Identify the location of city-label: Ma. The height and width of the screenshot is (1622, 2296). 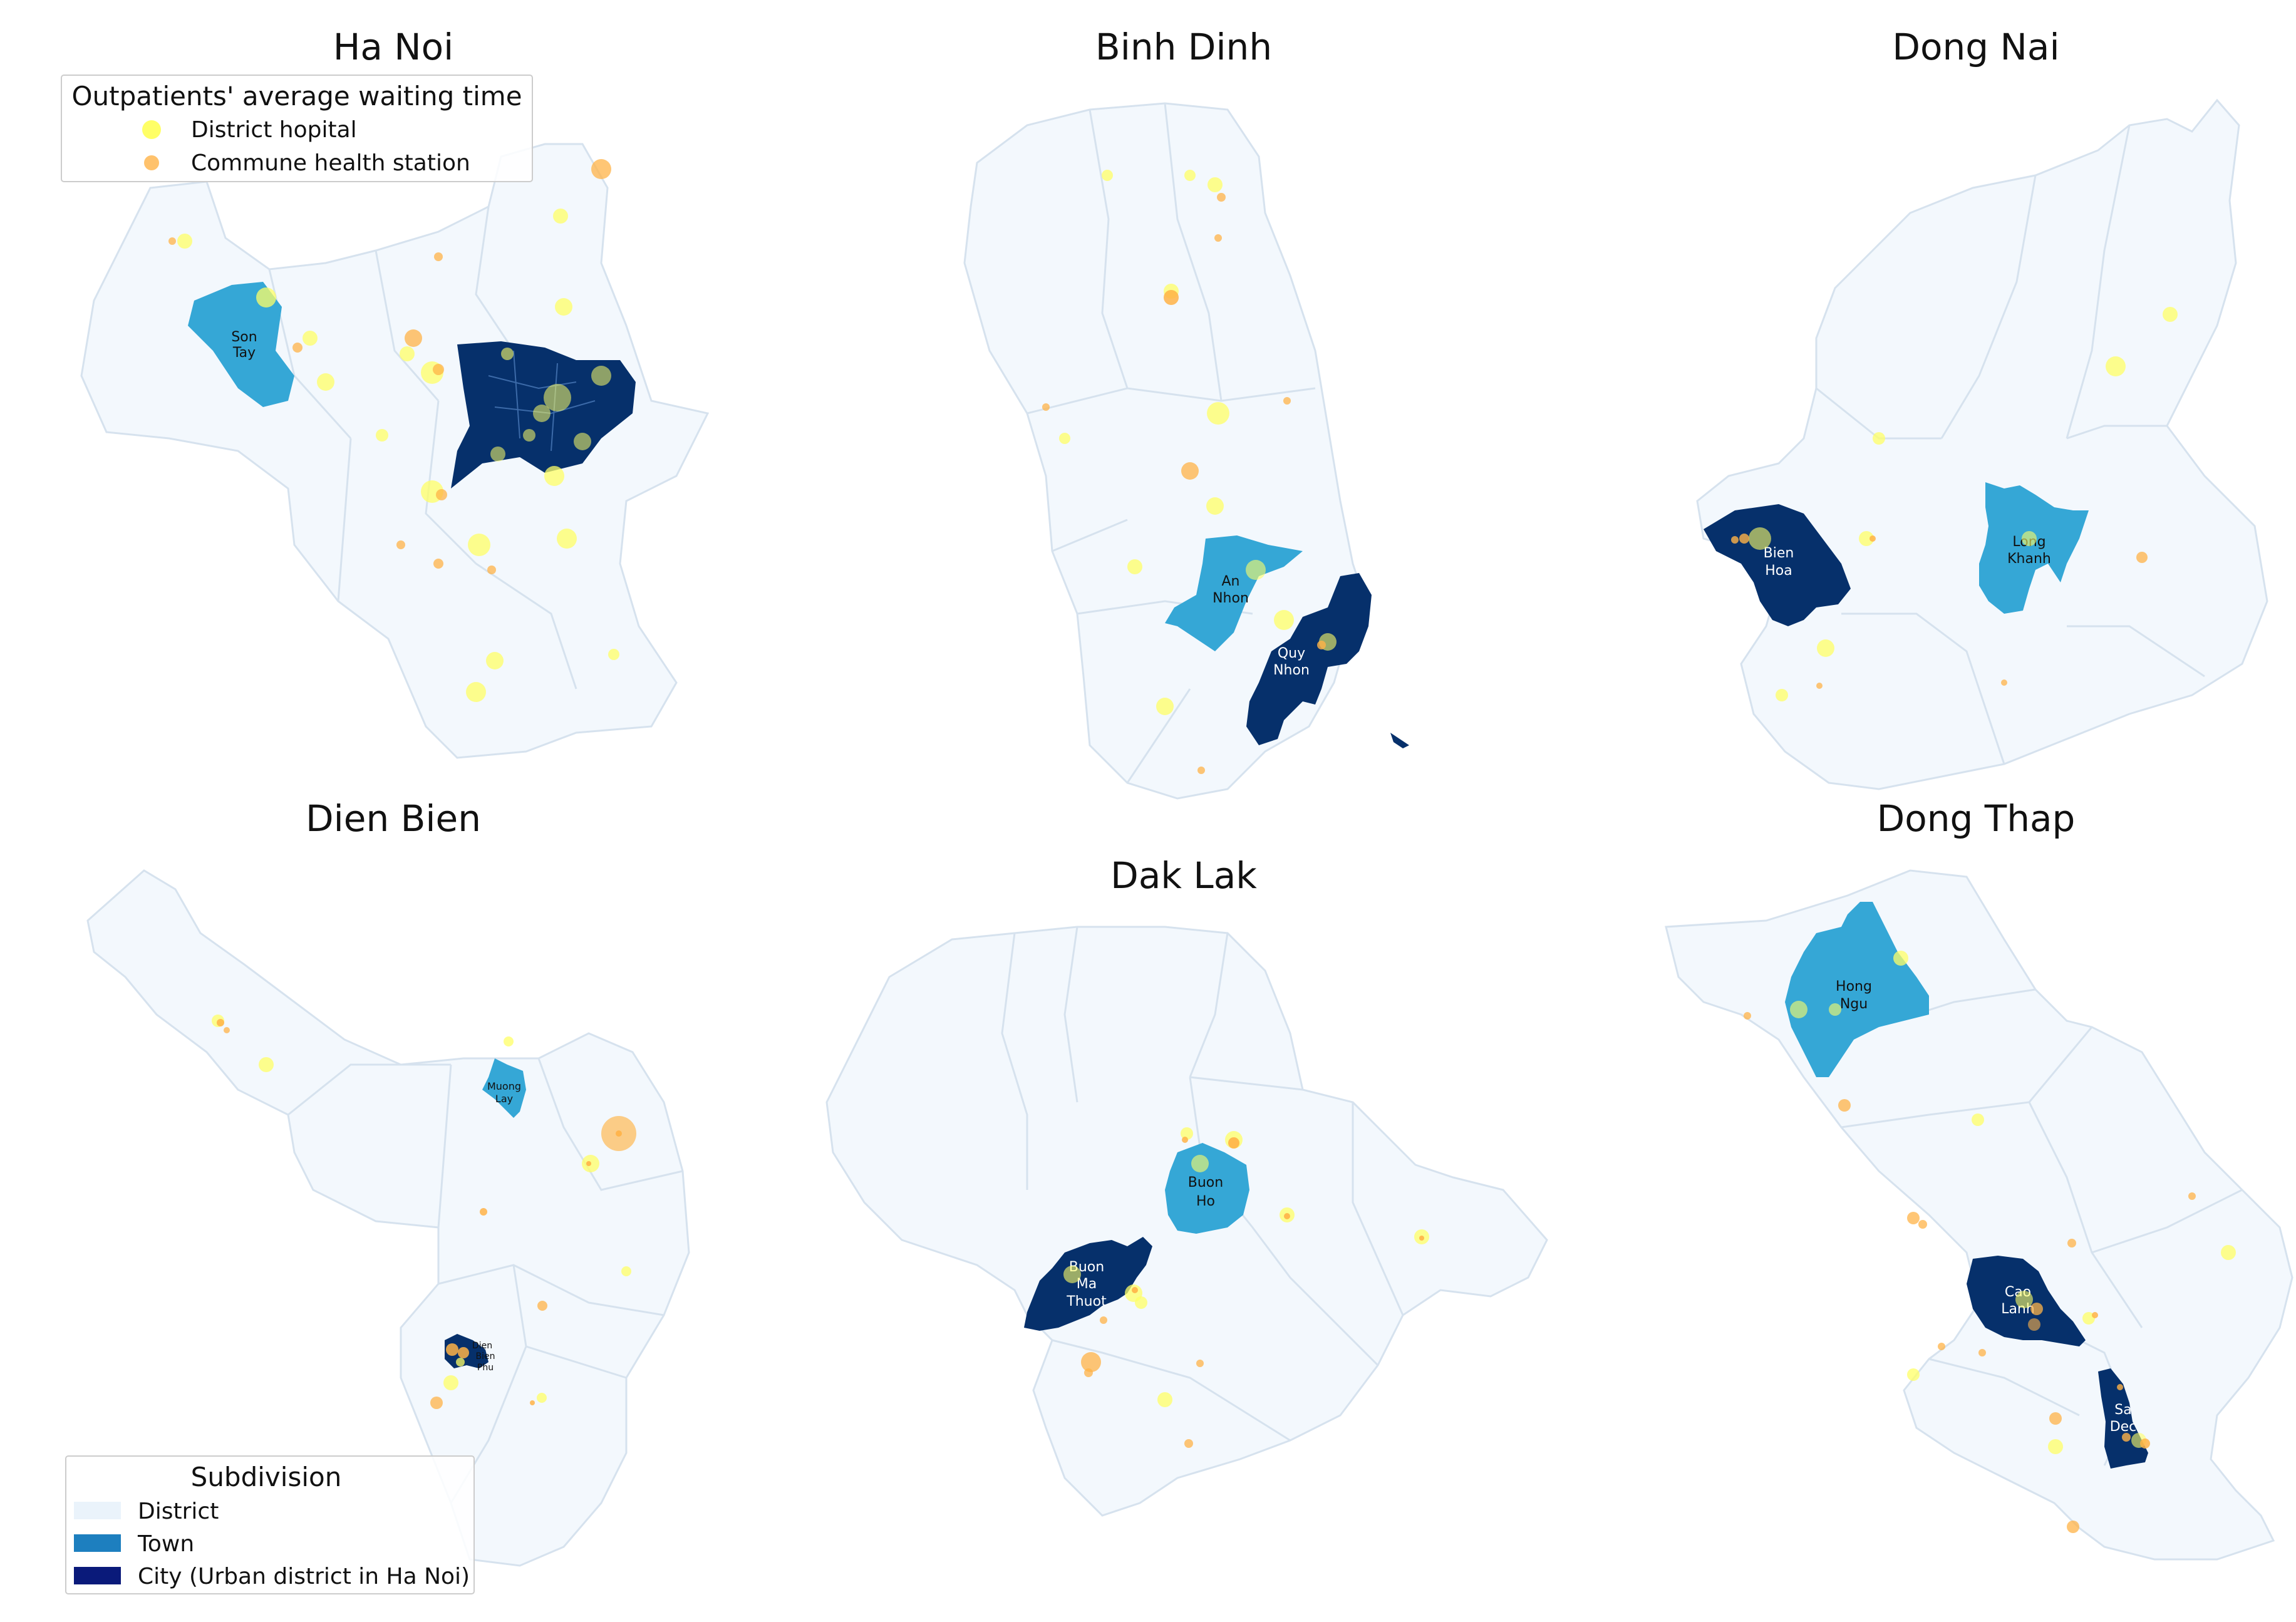
(1087, 1284).